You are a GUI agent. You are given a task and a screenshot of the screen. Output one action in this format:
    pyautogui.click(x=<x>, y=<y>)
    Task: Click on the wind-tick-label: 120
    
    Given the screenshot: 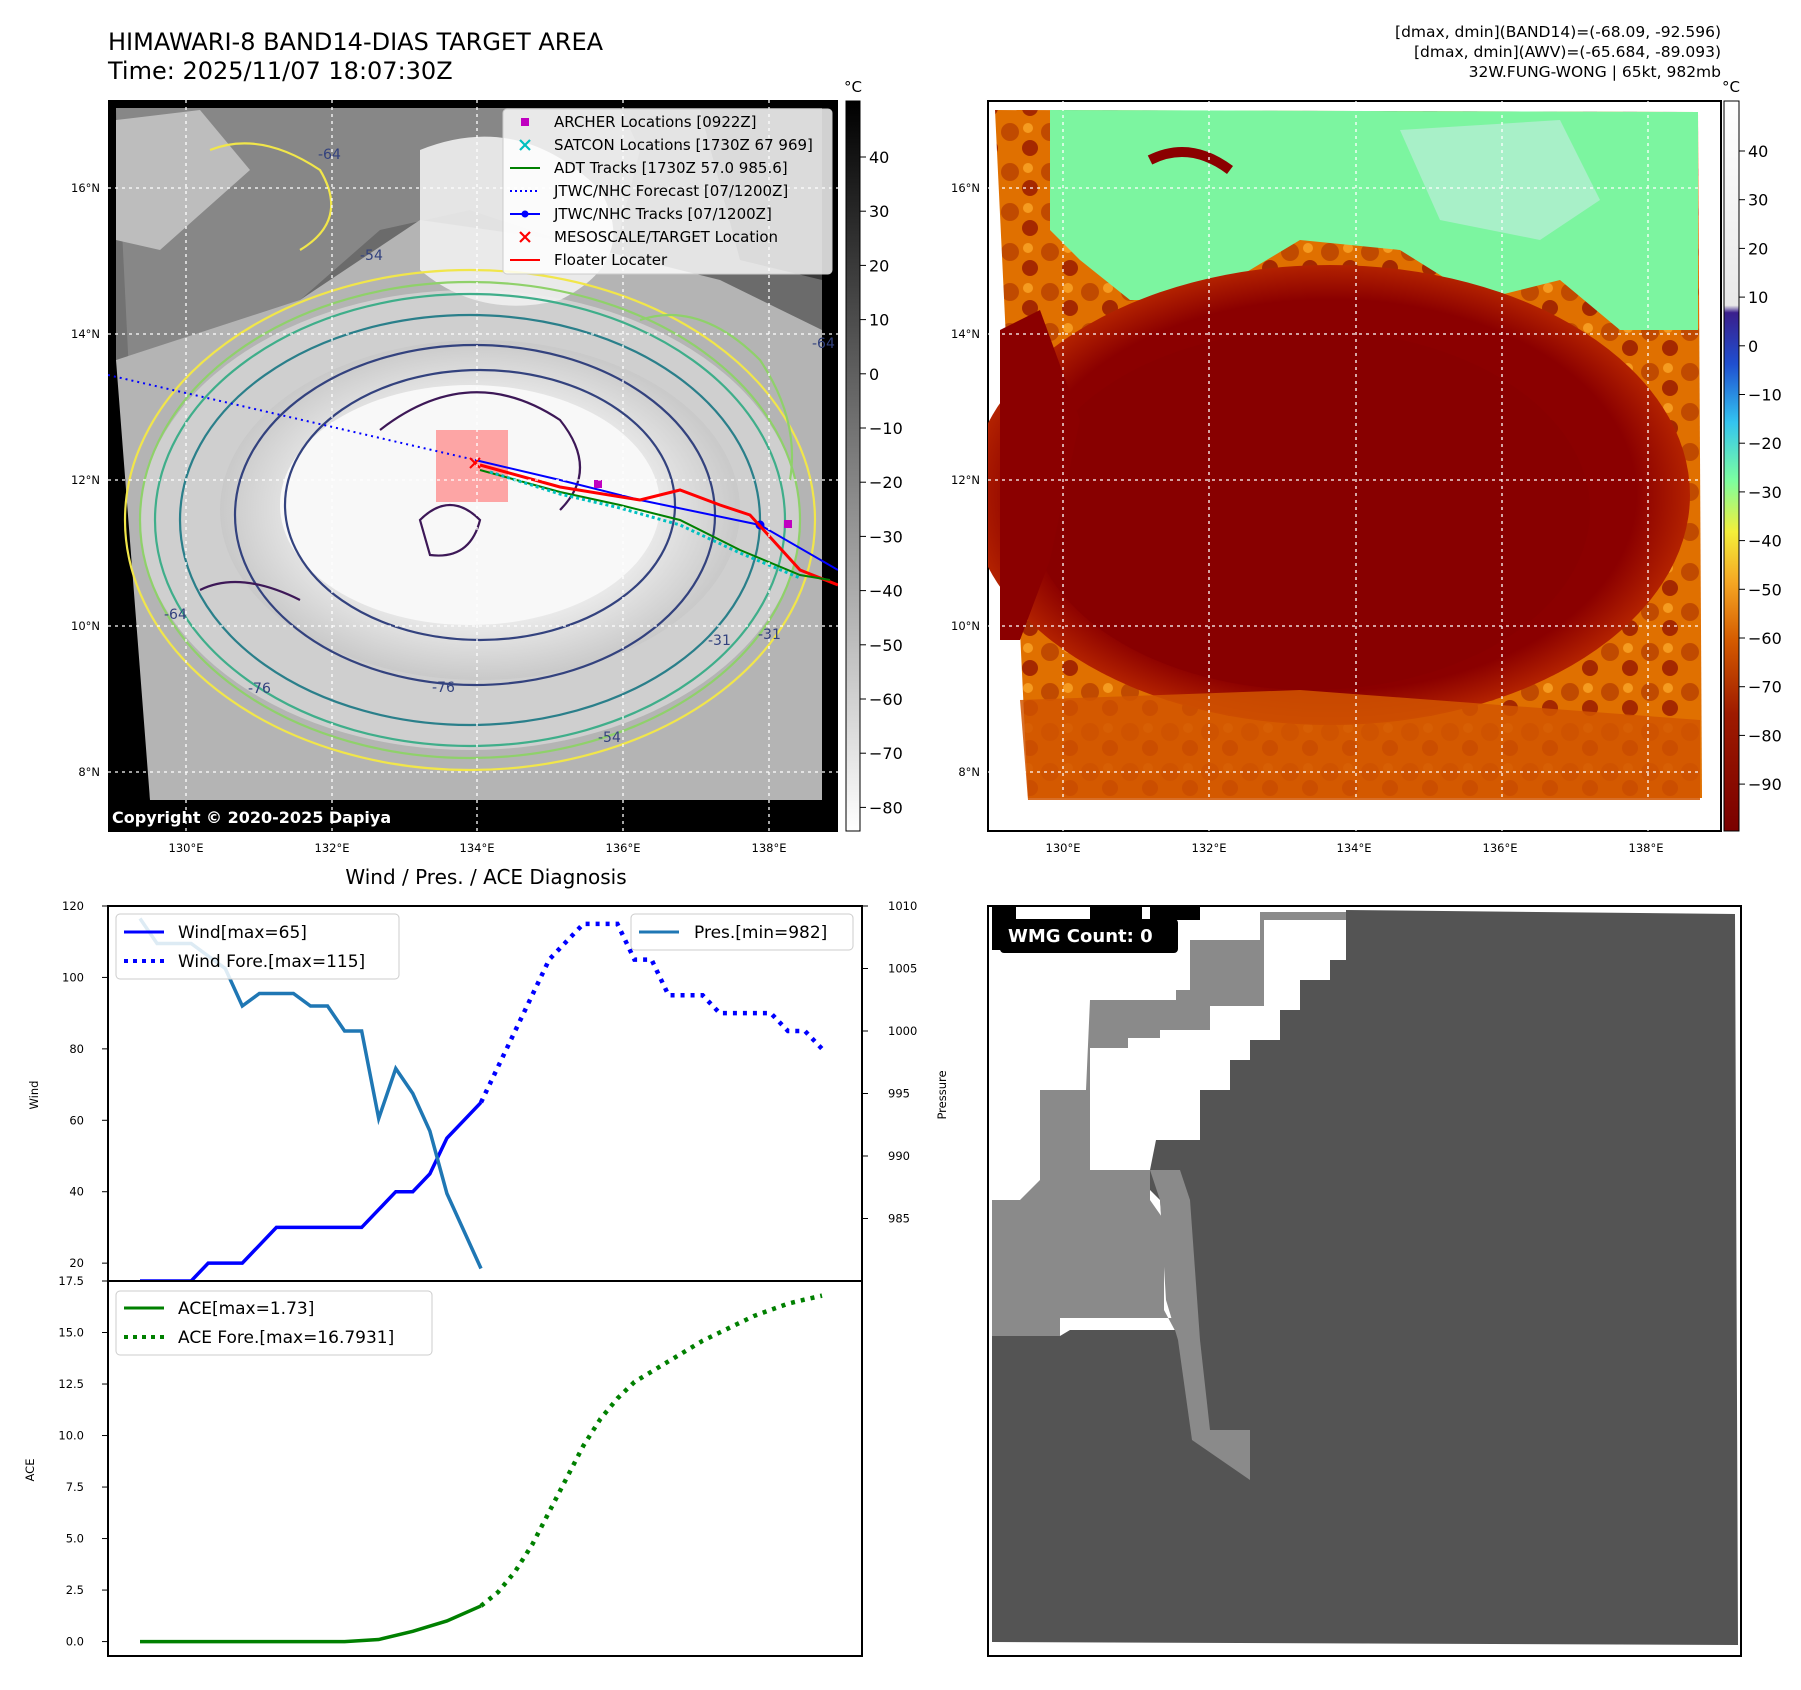 What is the action you would take?
    pyautogui.click(x=73, y=906)
    